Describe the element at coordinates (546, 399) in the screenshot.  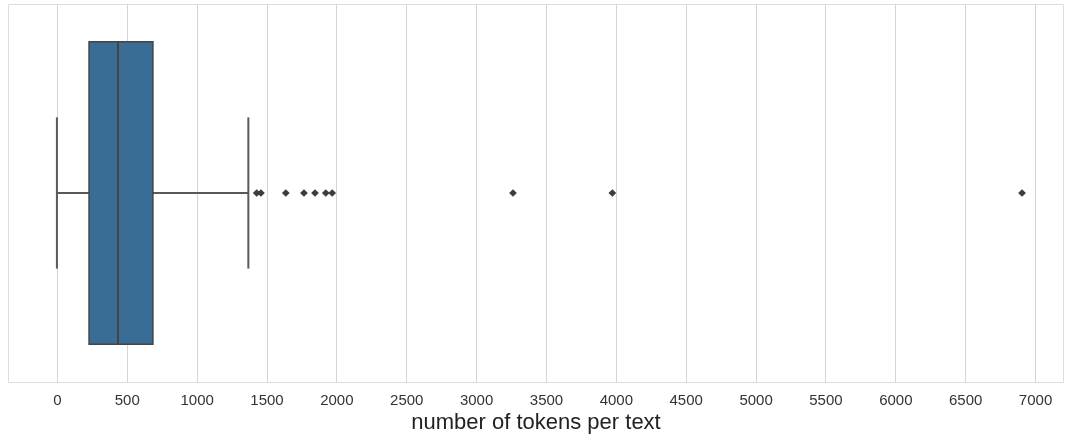
I see `x-tick-label: 3500` at that location.